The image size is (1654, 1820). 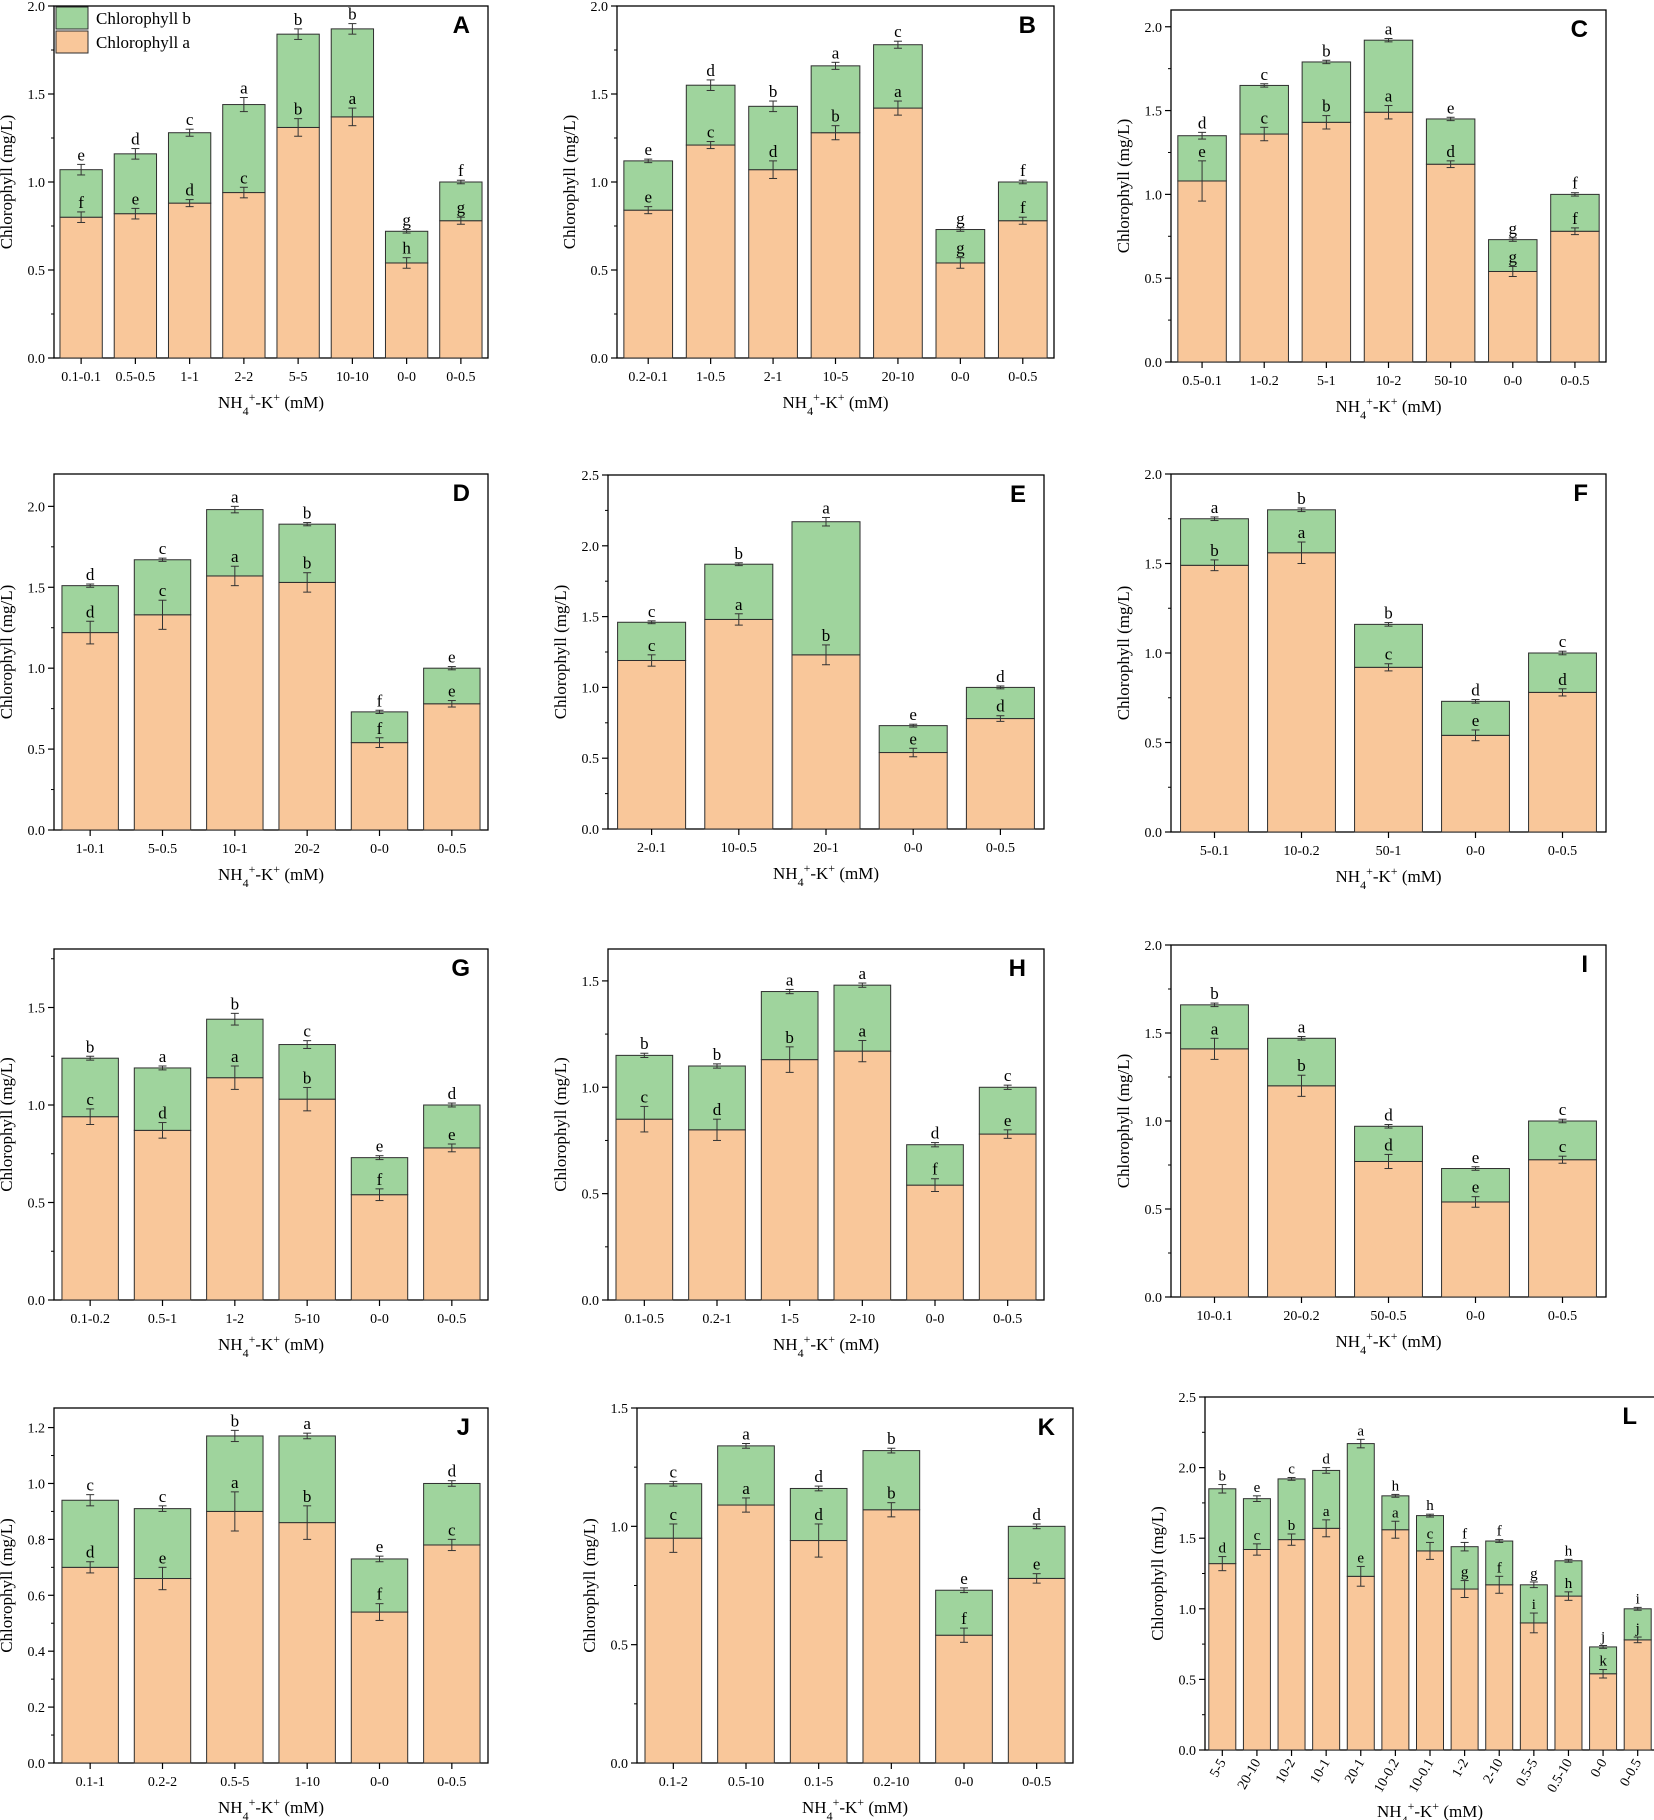 I want to click on y-tick-label: 0.5, so click(x=600, y=271).